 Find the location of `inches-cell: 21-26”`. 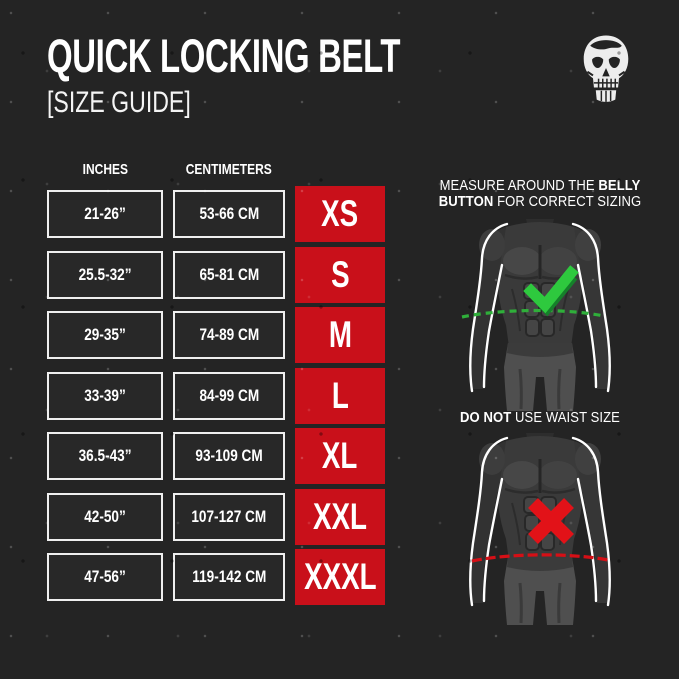

inches-cell: 21-26” is located at coordinates (105, 214).